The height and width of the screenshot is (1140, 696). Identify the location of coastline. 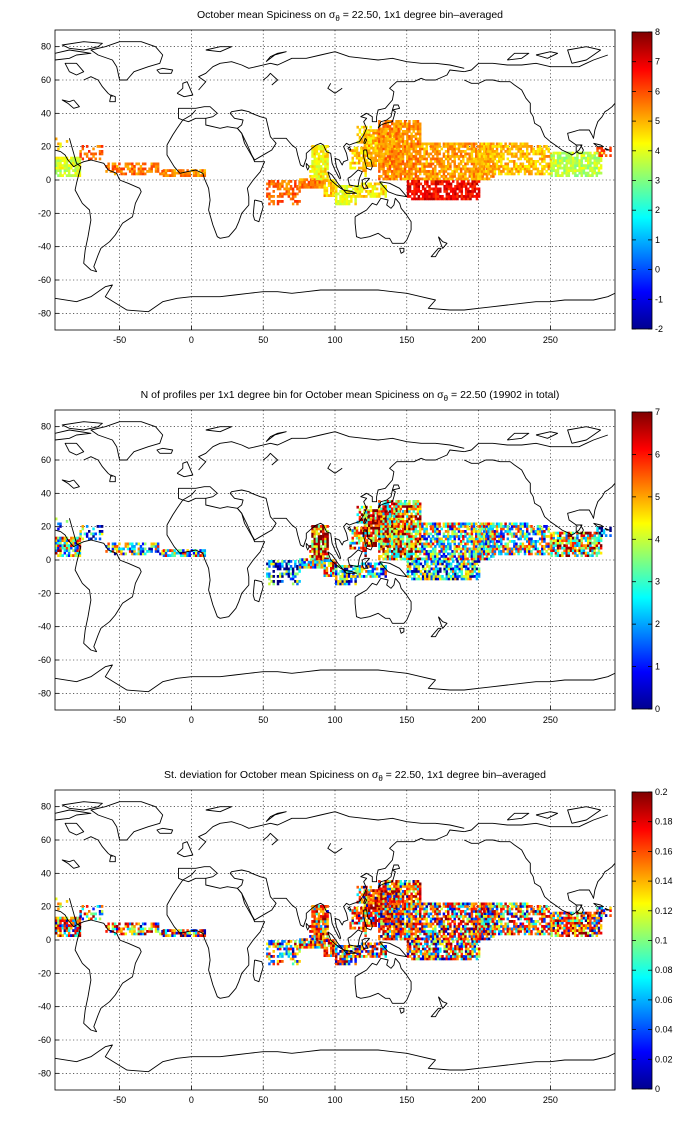
(74, 69).